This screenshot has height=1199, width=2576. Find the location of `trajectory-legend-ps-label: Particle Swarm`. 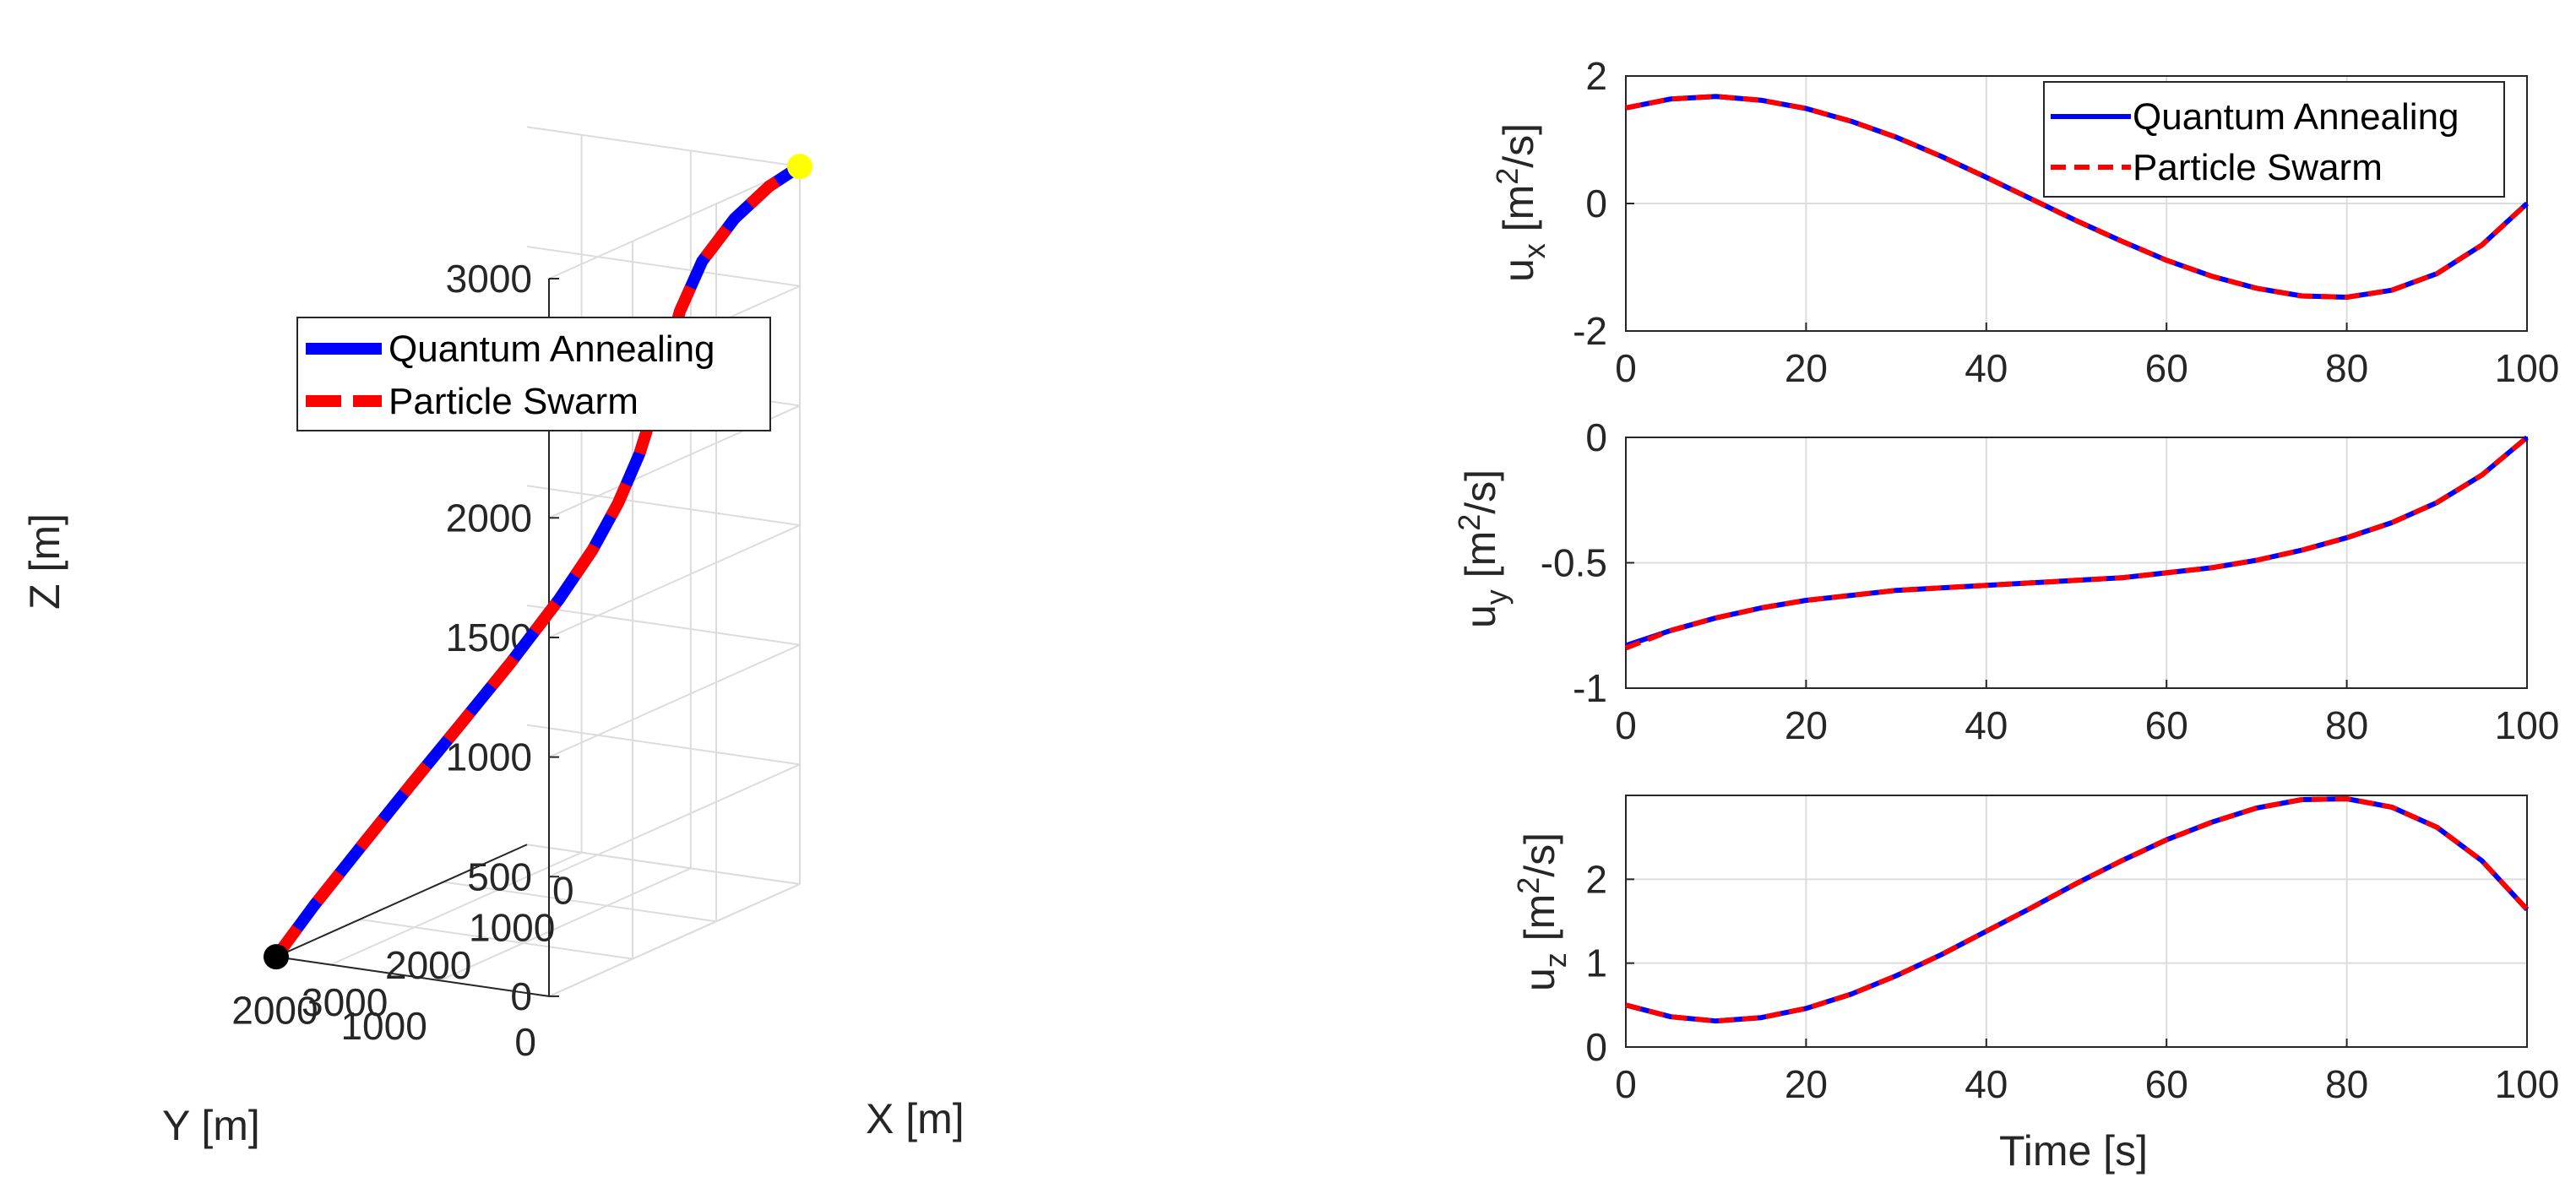

trajectory-legend-ps-label: Particle Swarm is located at coordinates (514, 401).